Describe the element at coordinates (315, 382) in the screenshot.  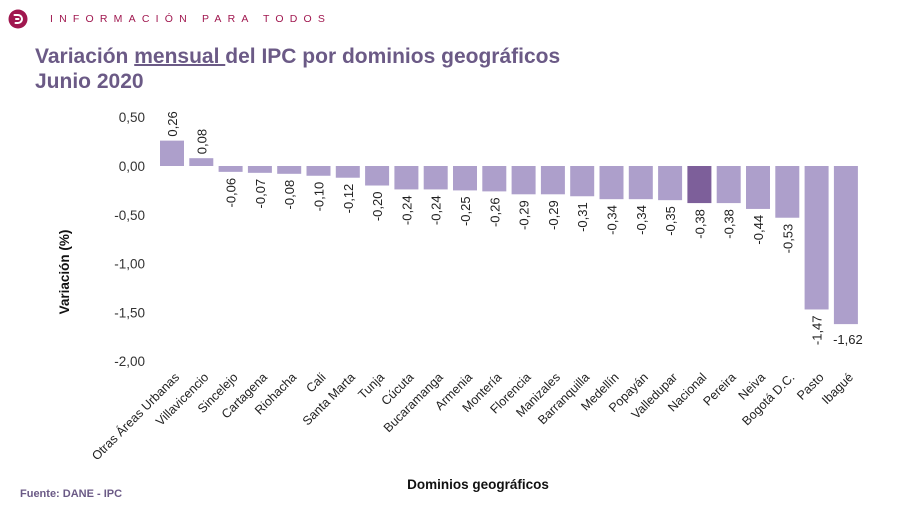
I see `x-tick-label: Cali` at that location.